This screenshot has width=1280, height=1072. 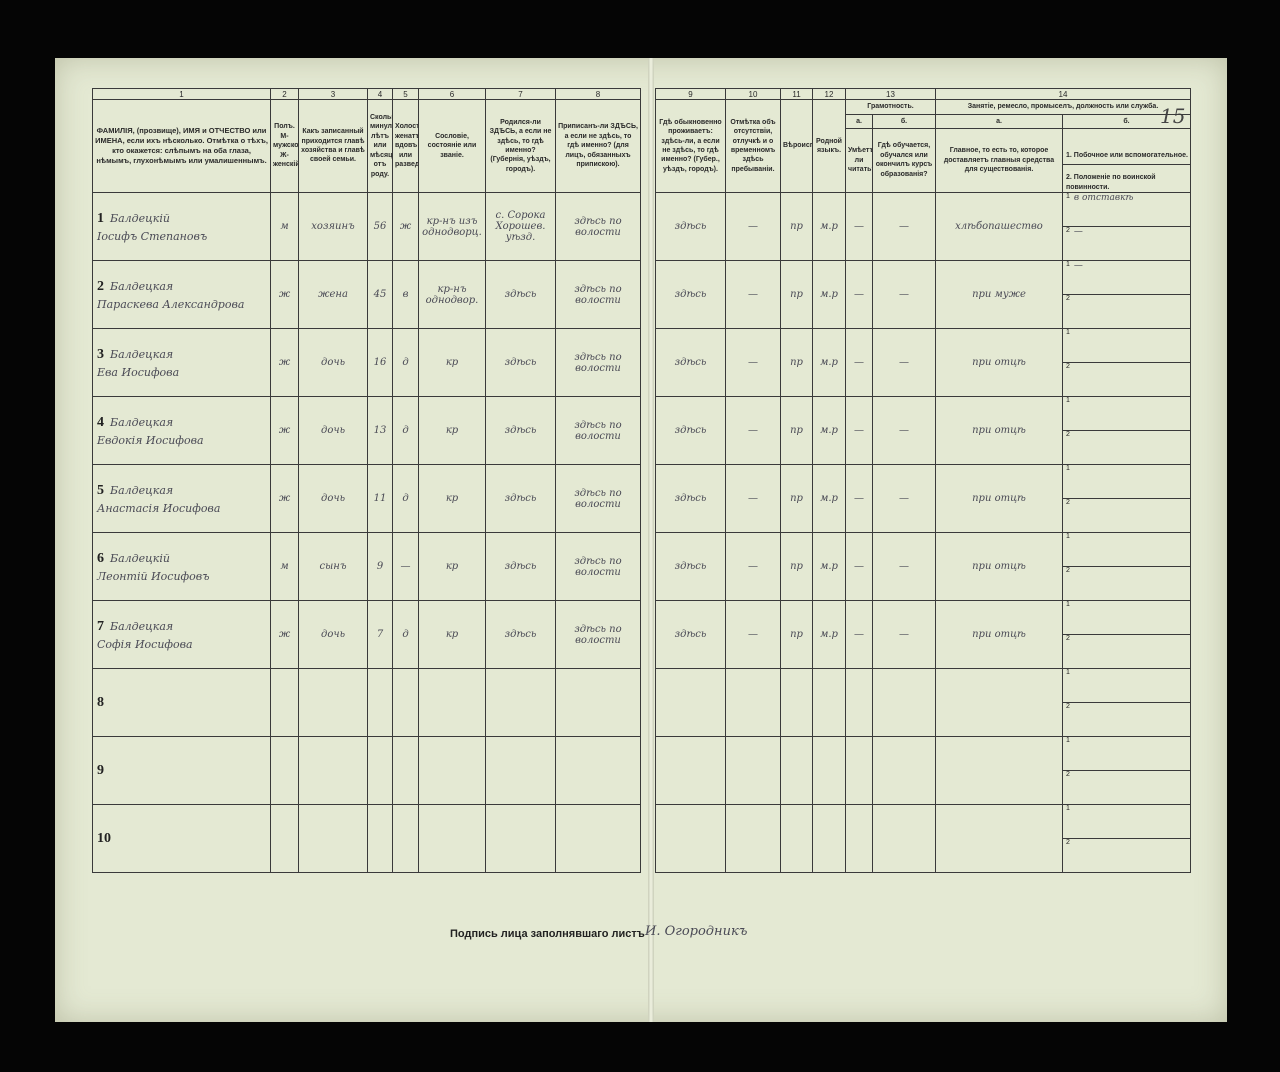 What do you see at coordinates (380, 838) in the screenshot?
I see `age-cell` at bounding box center [380, 838].